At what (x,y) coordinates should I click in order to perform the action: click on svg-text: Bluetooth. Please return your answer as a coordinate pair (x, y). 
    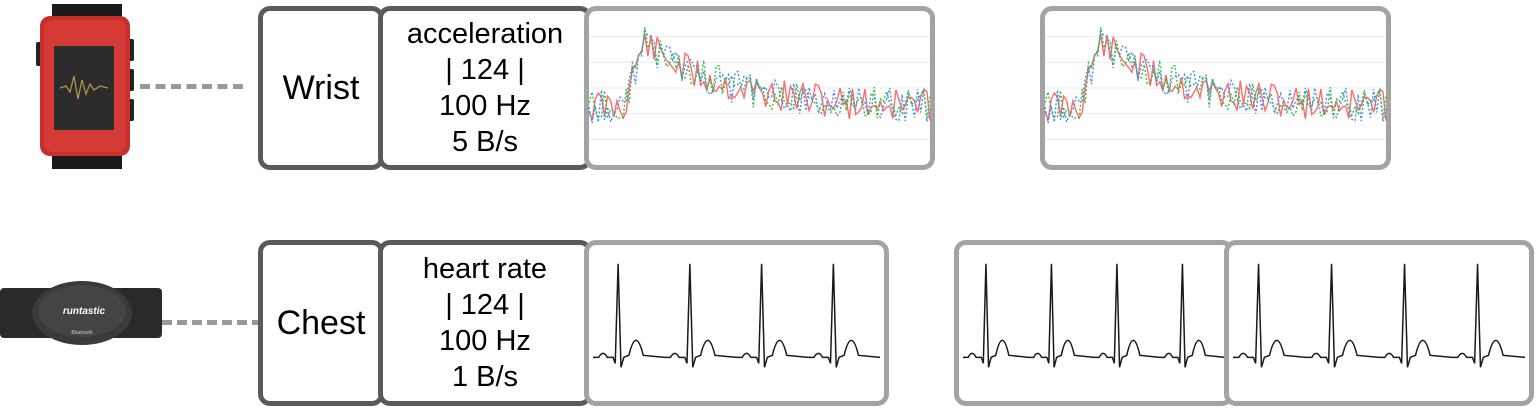
    Looking at the image, I should click on (81, 333).